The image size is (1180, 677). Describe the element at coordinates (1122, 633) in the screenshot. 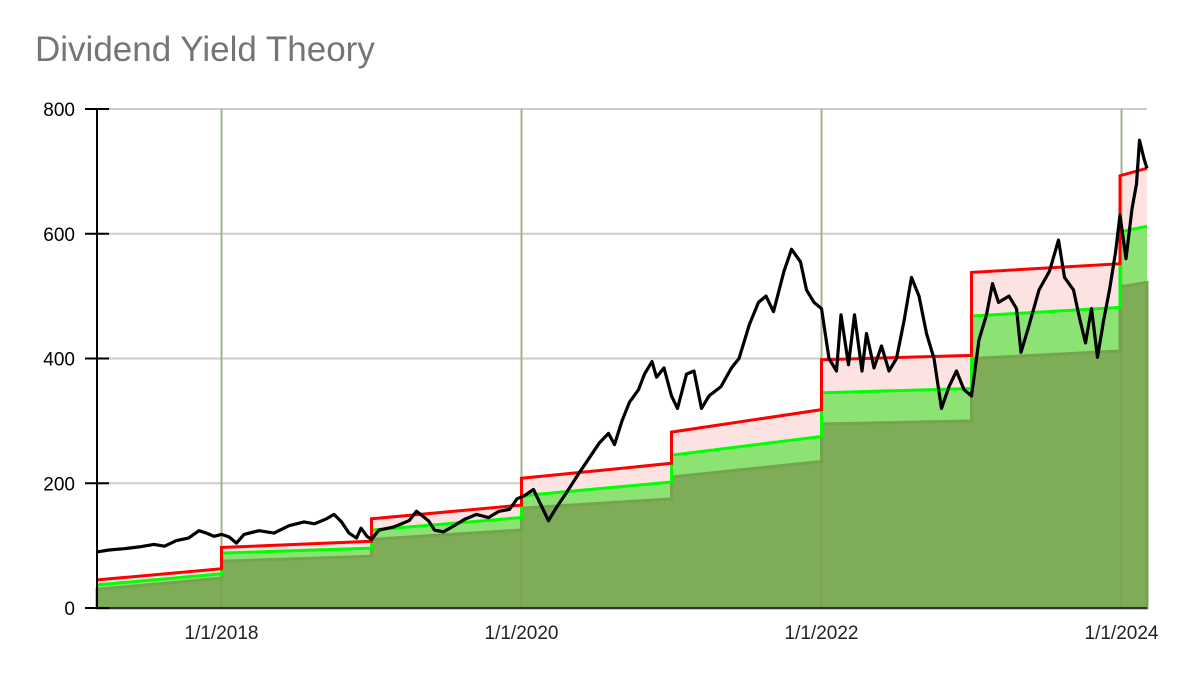

I see `x-tick-label: 1/1/2024` at that location.